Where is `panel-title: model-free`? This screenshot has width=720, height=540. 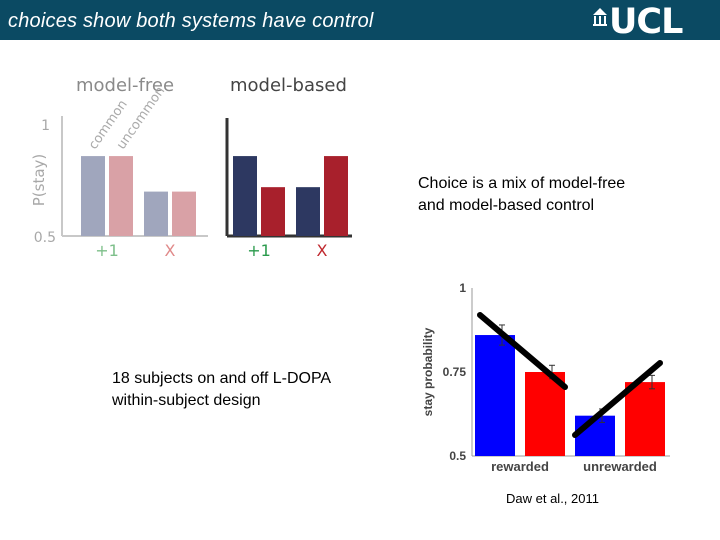 panel-title: model-free is located at coordinates (125, 85).